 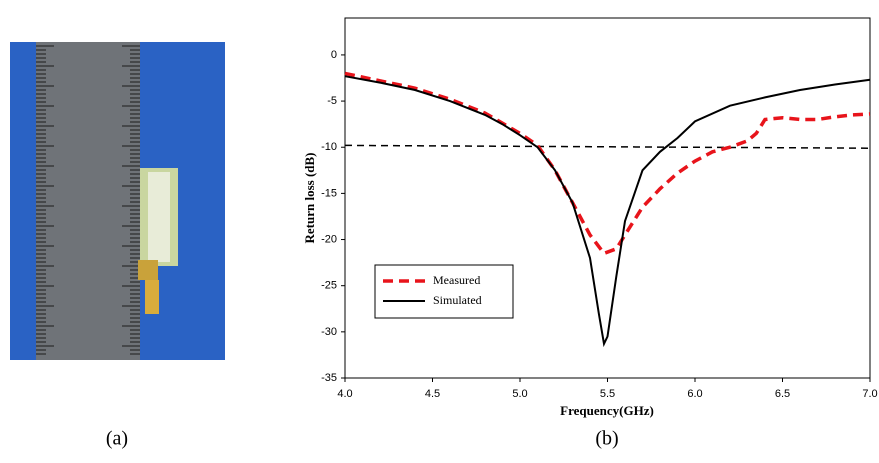 What do you see at coordinates (344, 394) in the screenshot?
I see `x-tick-label: 4.0` at bounding box center [344, 394].